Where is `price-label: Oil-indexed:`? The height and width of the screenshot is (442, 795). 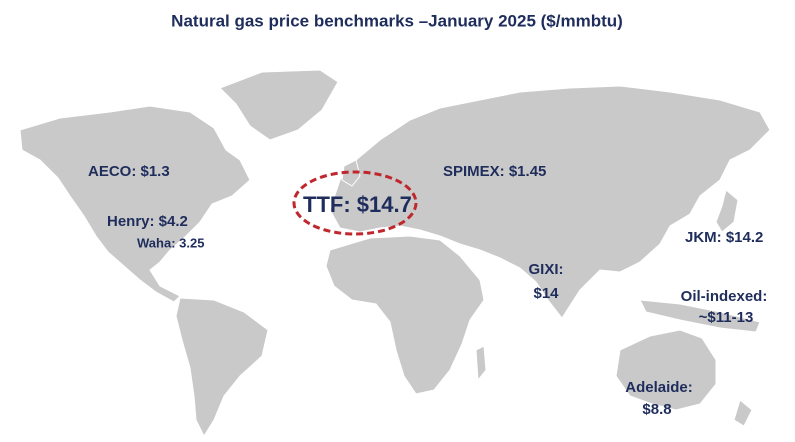
price-label: Oil-indexed: is located at coordinates (724, 296).